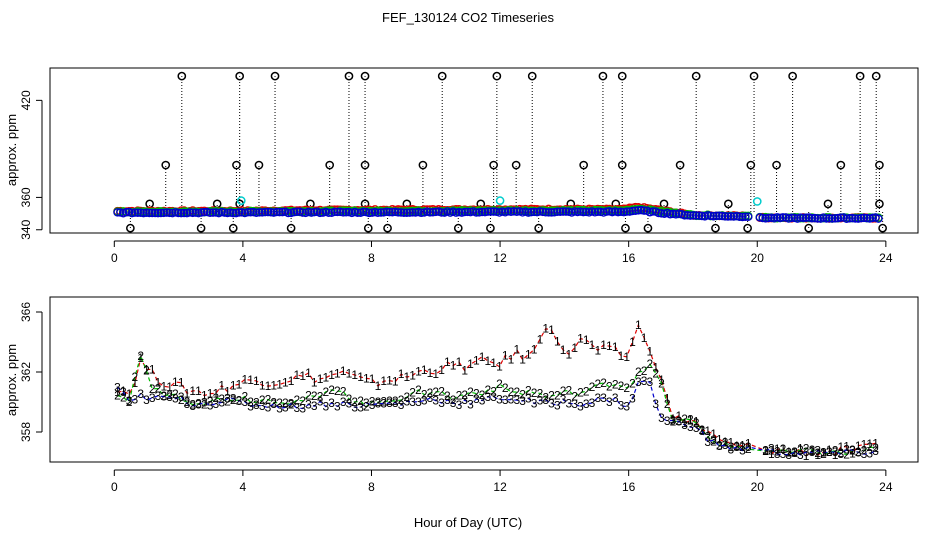 Image resolution: width=936 pixels, height=540 pixels. Describe the element at coordinates (500, 200) in the screenshot. I see `cyan-point` at that location.